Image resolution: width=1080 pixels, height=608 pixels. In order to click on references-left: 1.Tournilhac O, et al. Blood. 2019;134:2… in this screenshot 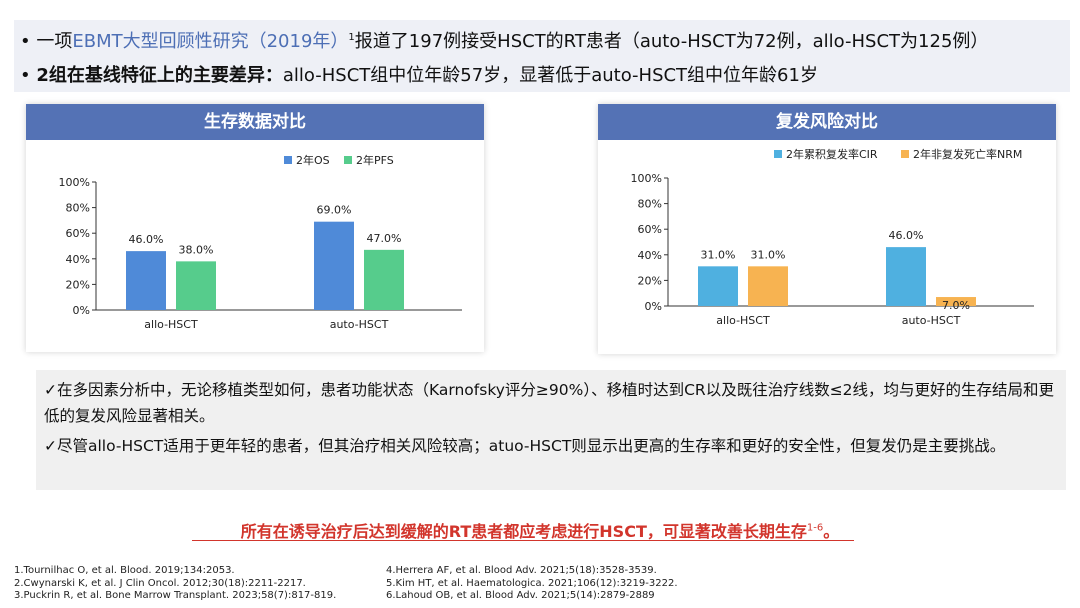, I will do `click(175, 584)`.